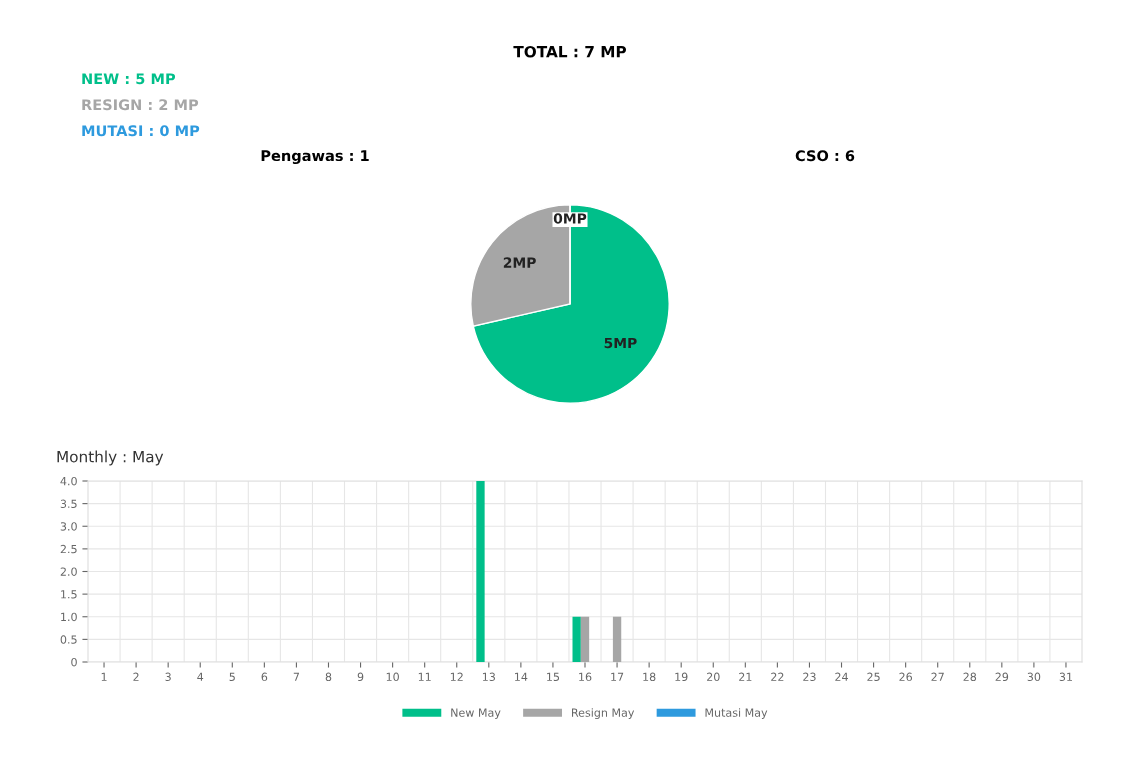 Image resolution: width=1140 pixels, height=769 pixels. I want to click on x-tick-label: 24, so click(841, 676).